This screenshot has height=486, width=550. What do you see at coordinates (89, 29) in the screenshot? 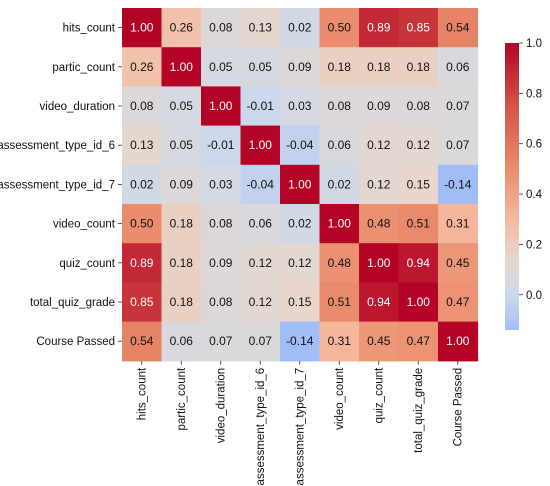
I see `row-label: hits_count` at bounding box center [89, 29].